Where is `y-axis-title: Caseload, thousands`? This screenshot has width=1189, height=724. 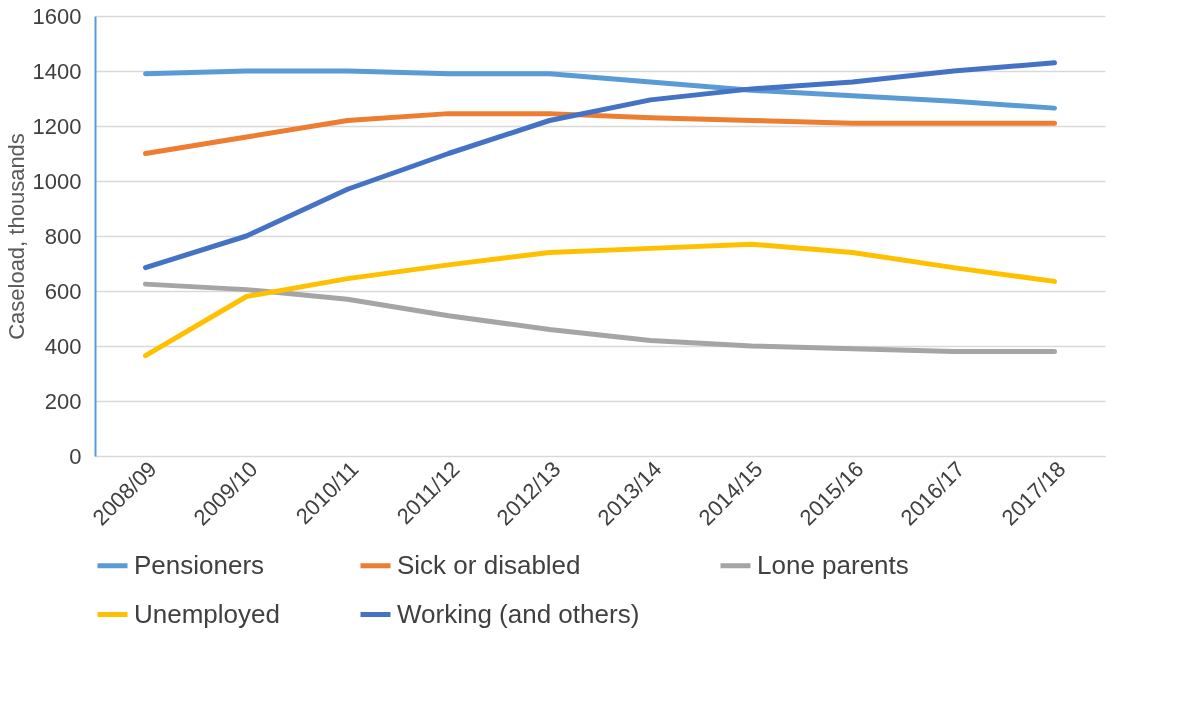
y-axis-title: Caseload, thousands is located at coordinates (16, 236).